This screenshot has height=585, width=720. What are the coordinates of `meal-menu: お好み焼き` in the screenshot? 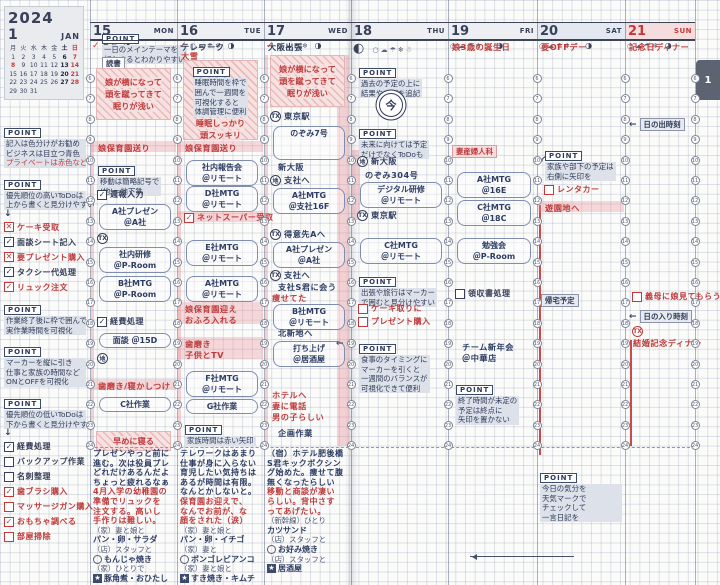 It's located at (307, 550).